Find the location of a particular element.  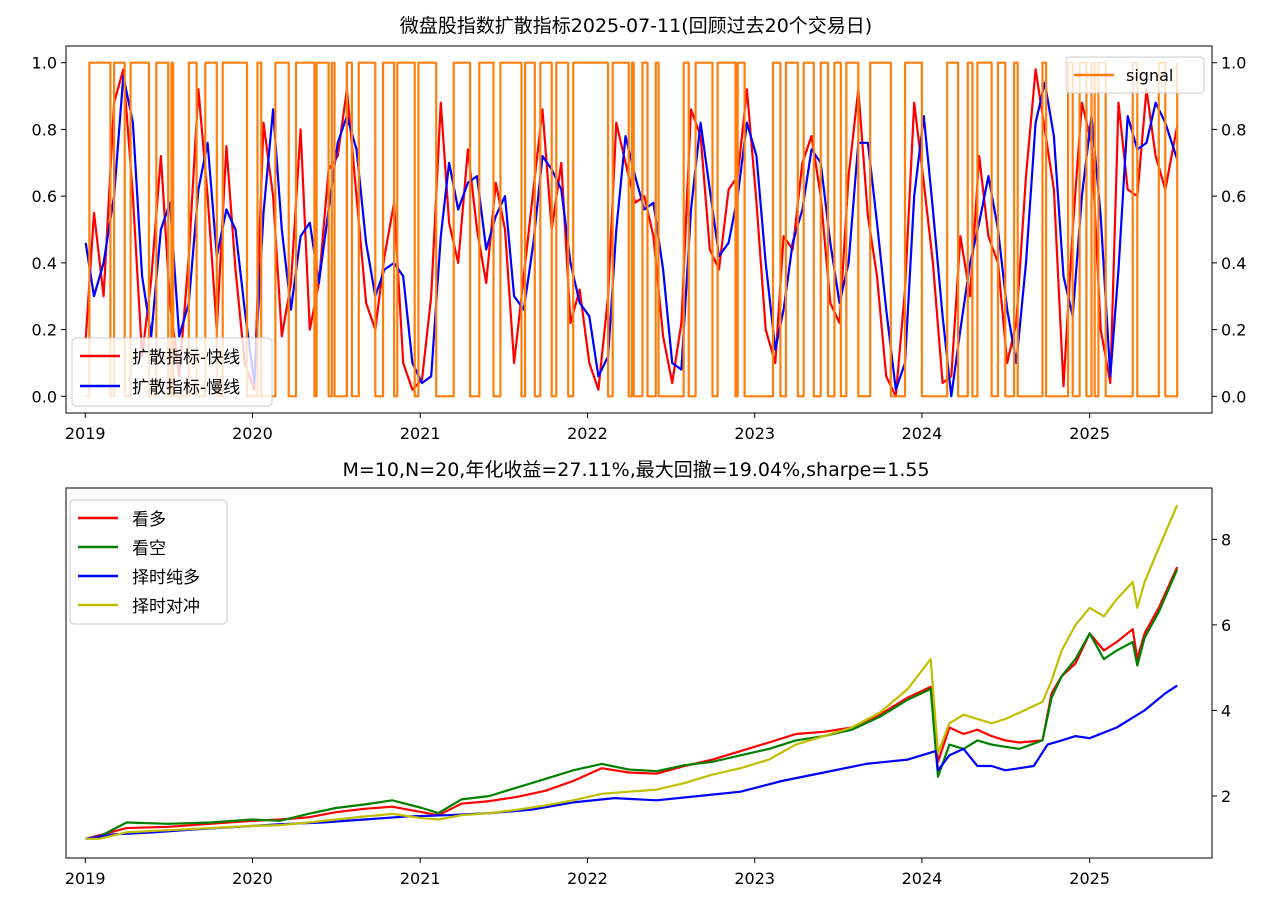

y-tick-label: 1.0 is located at coordinates (44, 63).